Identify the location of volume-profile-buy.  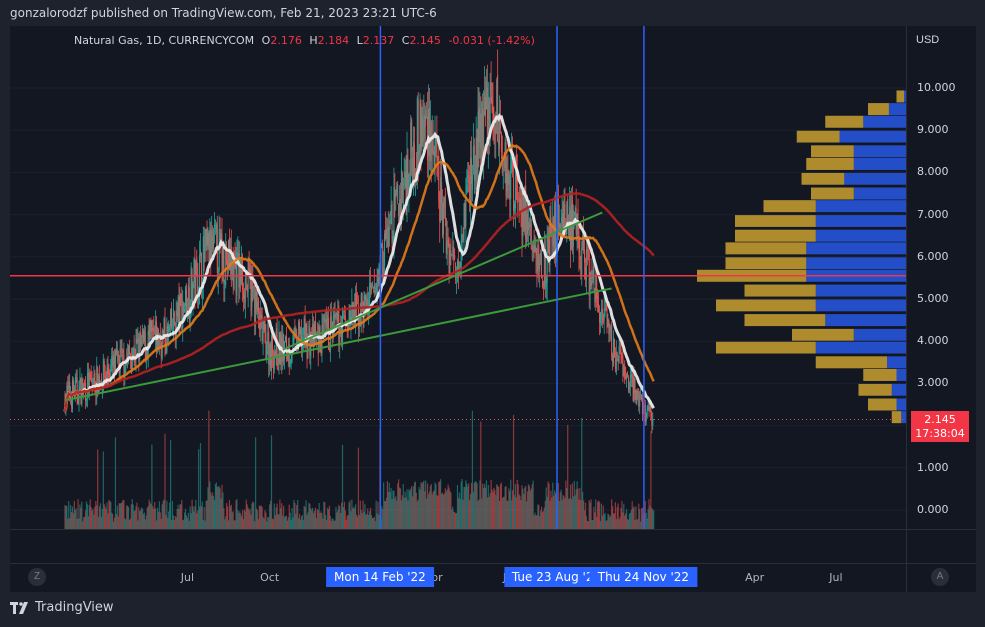
(823, 334).